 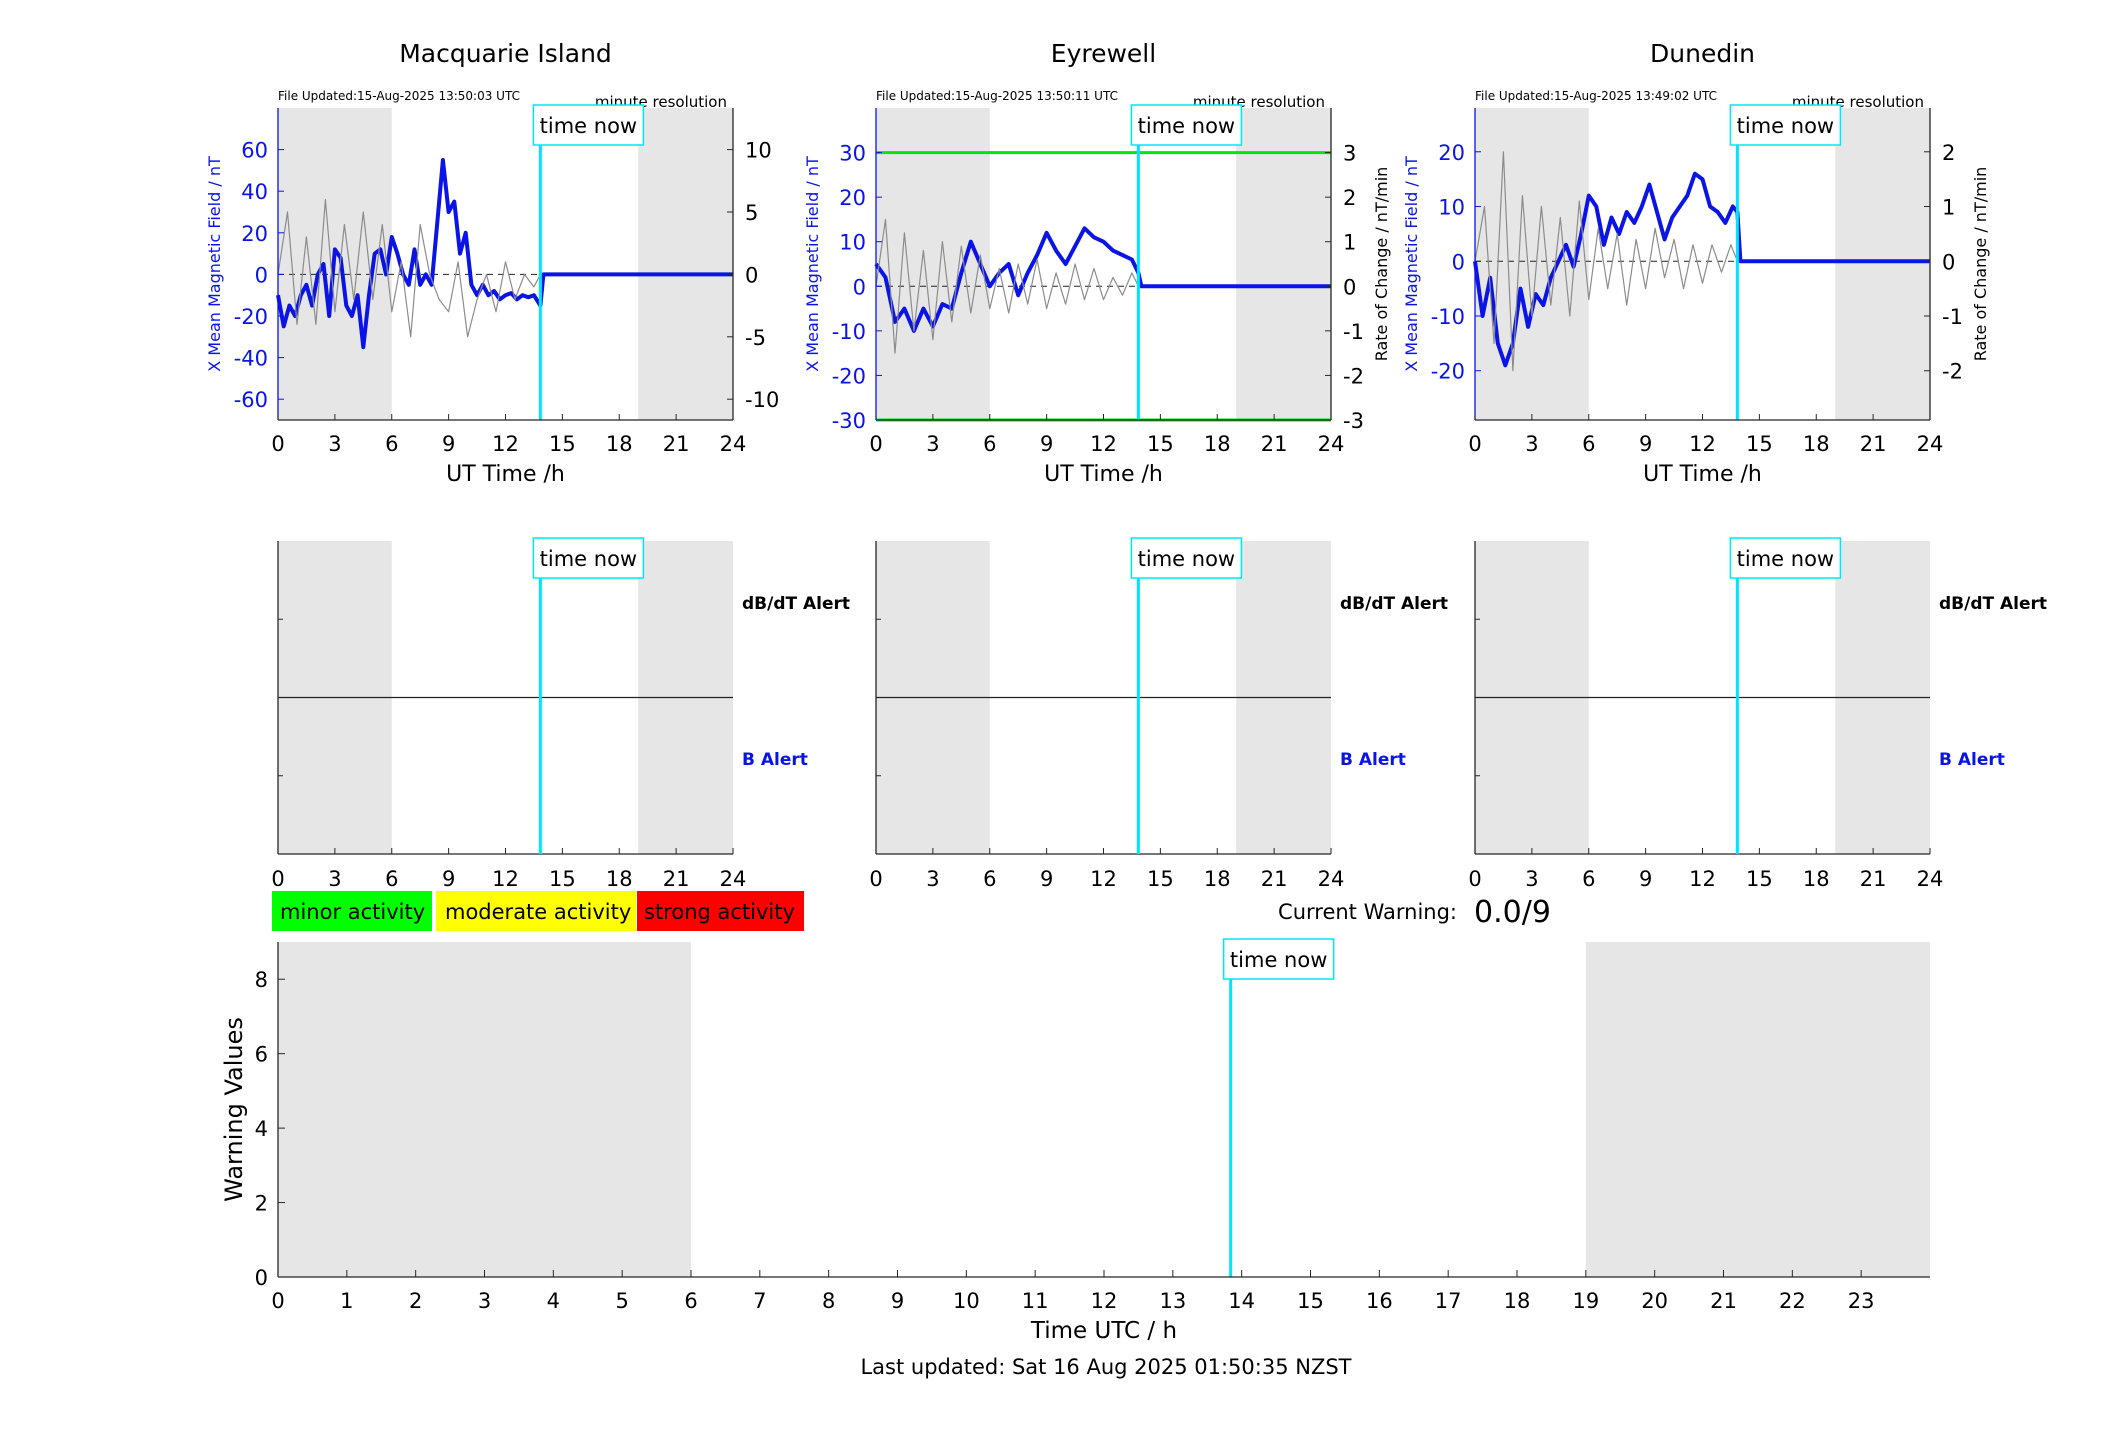 What do you see at coordinates (1792, 1301) in the screenshot?
I see `warning-x-tick-label: 22` at bounding box center [1792, 1301].